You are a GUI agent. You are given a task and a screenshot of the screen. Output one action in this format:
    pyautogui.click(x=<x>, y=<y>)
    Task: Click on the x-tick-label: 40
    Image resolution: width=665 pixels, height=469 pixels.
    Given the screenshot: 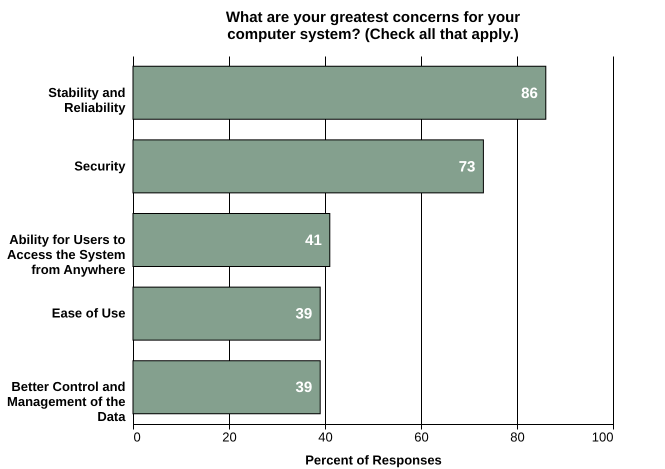 What is the action you would take?
    pyautogui.click(x=325, y=437)
    